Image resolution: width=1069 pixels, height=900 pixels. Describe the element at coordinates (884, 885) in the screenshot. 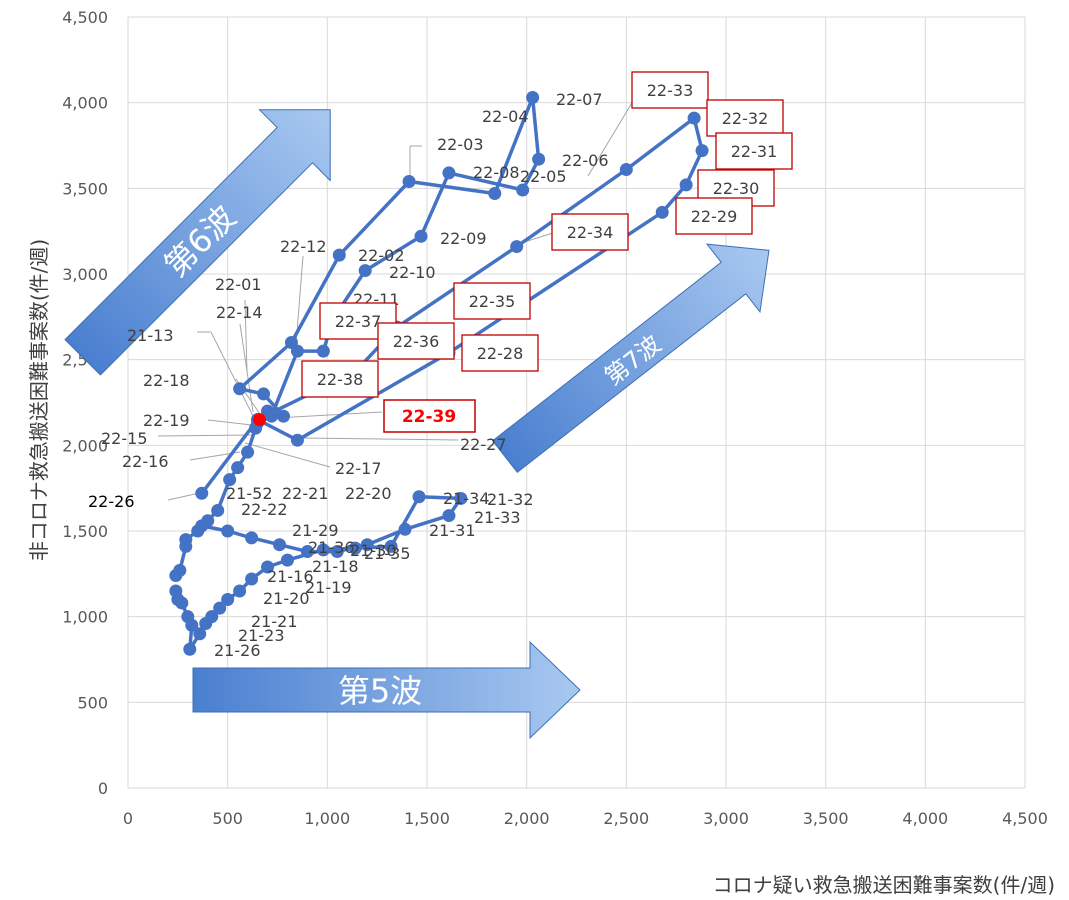

I see `x-axis-title: コロナ疑い救急搬送困難事案数(件/週)` at that location.